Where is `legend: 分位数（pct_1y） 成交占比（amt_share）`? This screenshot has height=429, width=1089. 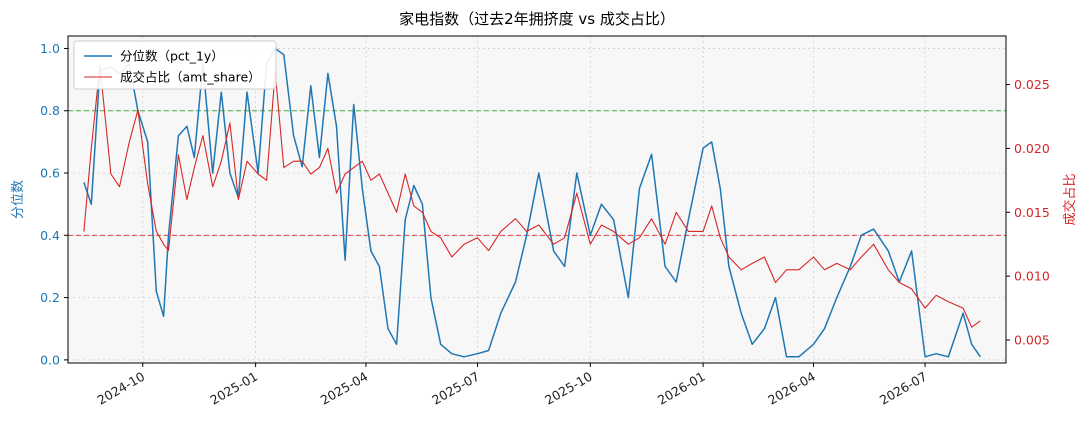
legend: 分位数（pct_1y） 成交占比（amt_share） is located at coordinates (175, 65).